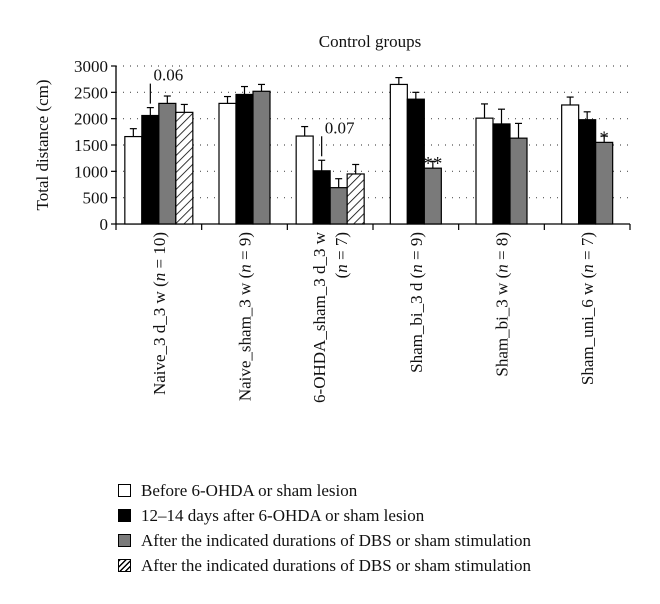 This screenshot has width=660, height=604. I want to click on category-label: Sham_bi_3 d (n = 9), so click(416, 302).